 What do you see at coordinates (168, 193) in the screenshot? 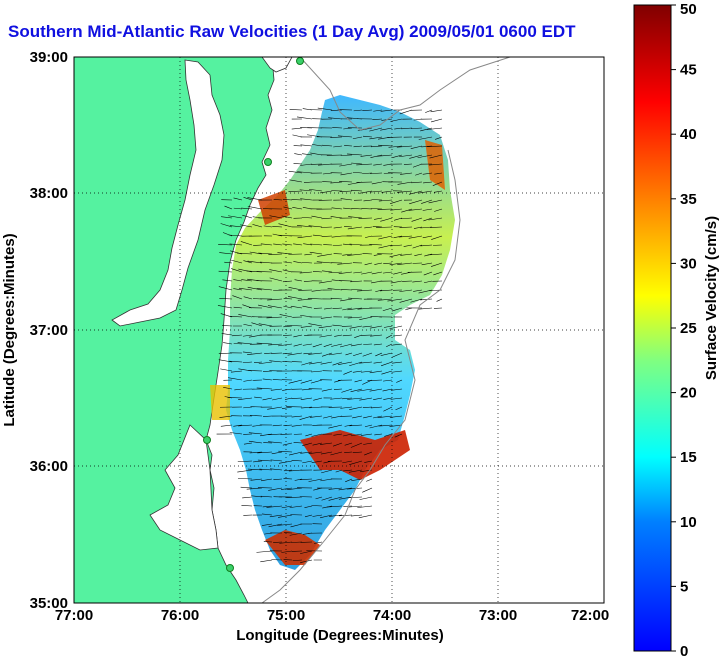
I see `chesapeake-bay` at bounding box center [168, 193].